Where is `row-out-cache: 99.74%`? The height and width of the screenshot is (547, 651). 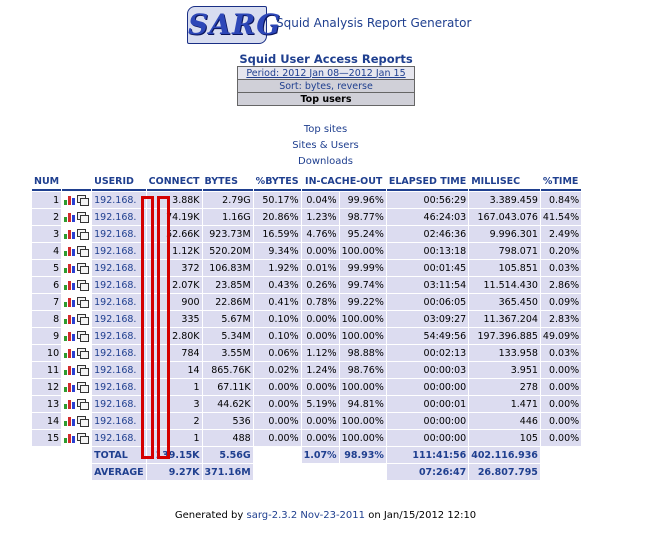
row-out-cache: 99.74% is located at coordinates (362, 285).